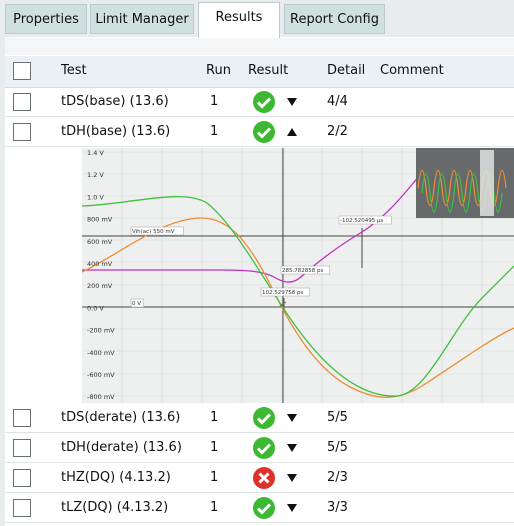 This screenshot has width=514, height=526. I want to click on detail: 2/2, so click(337, 131).